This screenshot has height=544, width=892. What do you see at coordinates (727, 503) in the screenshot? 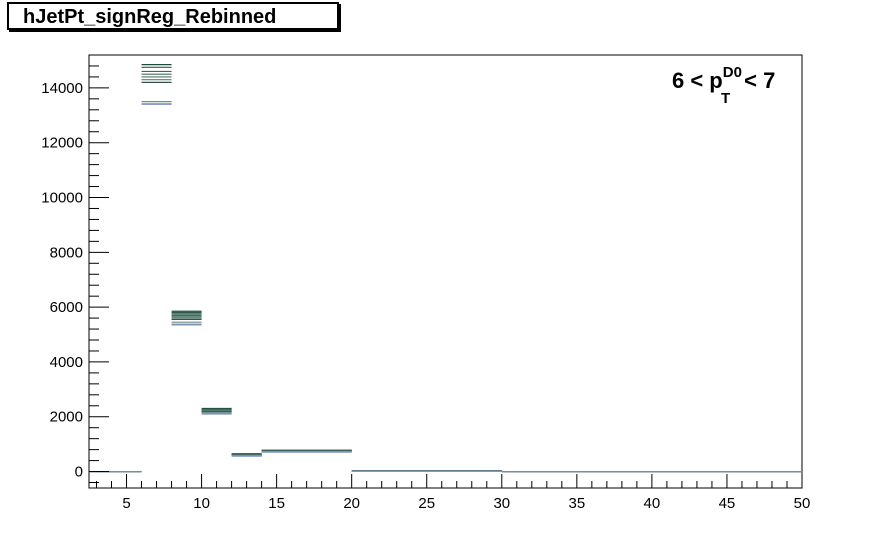
I see `x-tick-label: 45` at bounding box center [727, 503].